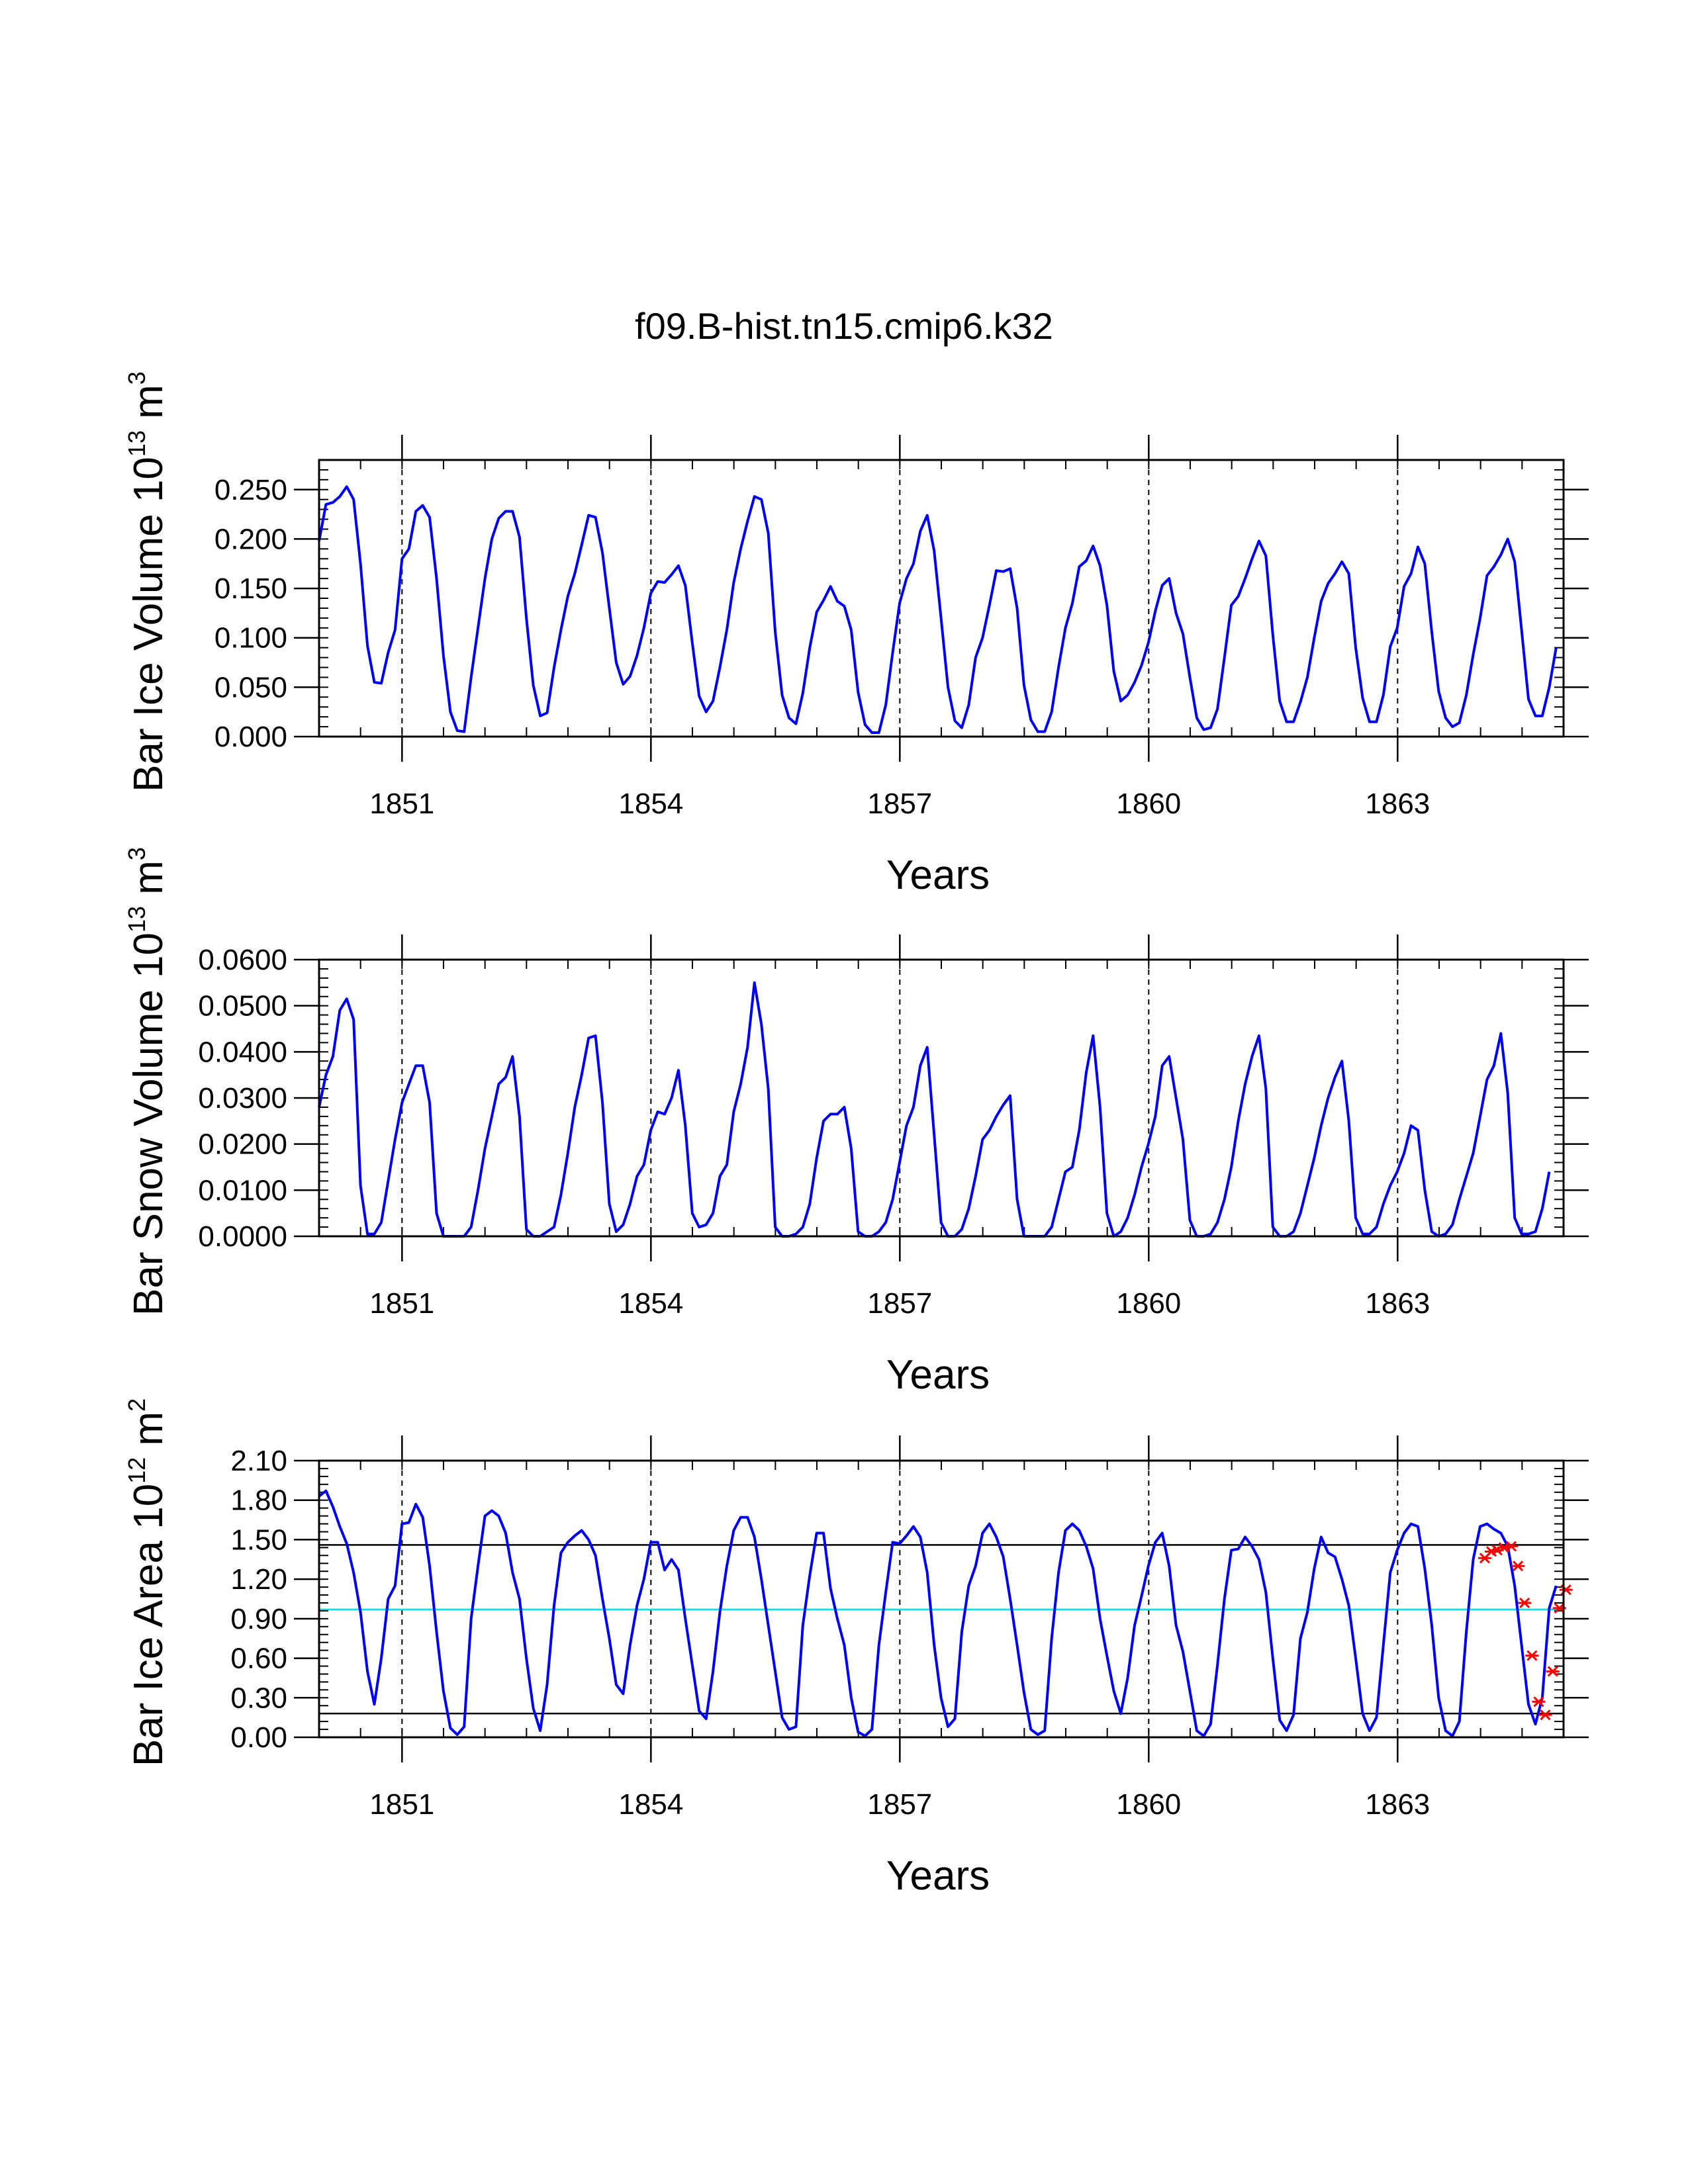 The image size is (1688, 2184). What do you see at coordinates (258, 1501) in the screenshot?
I see `y-tick-label: 1.80` at bounding box center [258, 1501].